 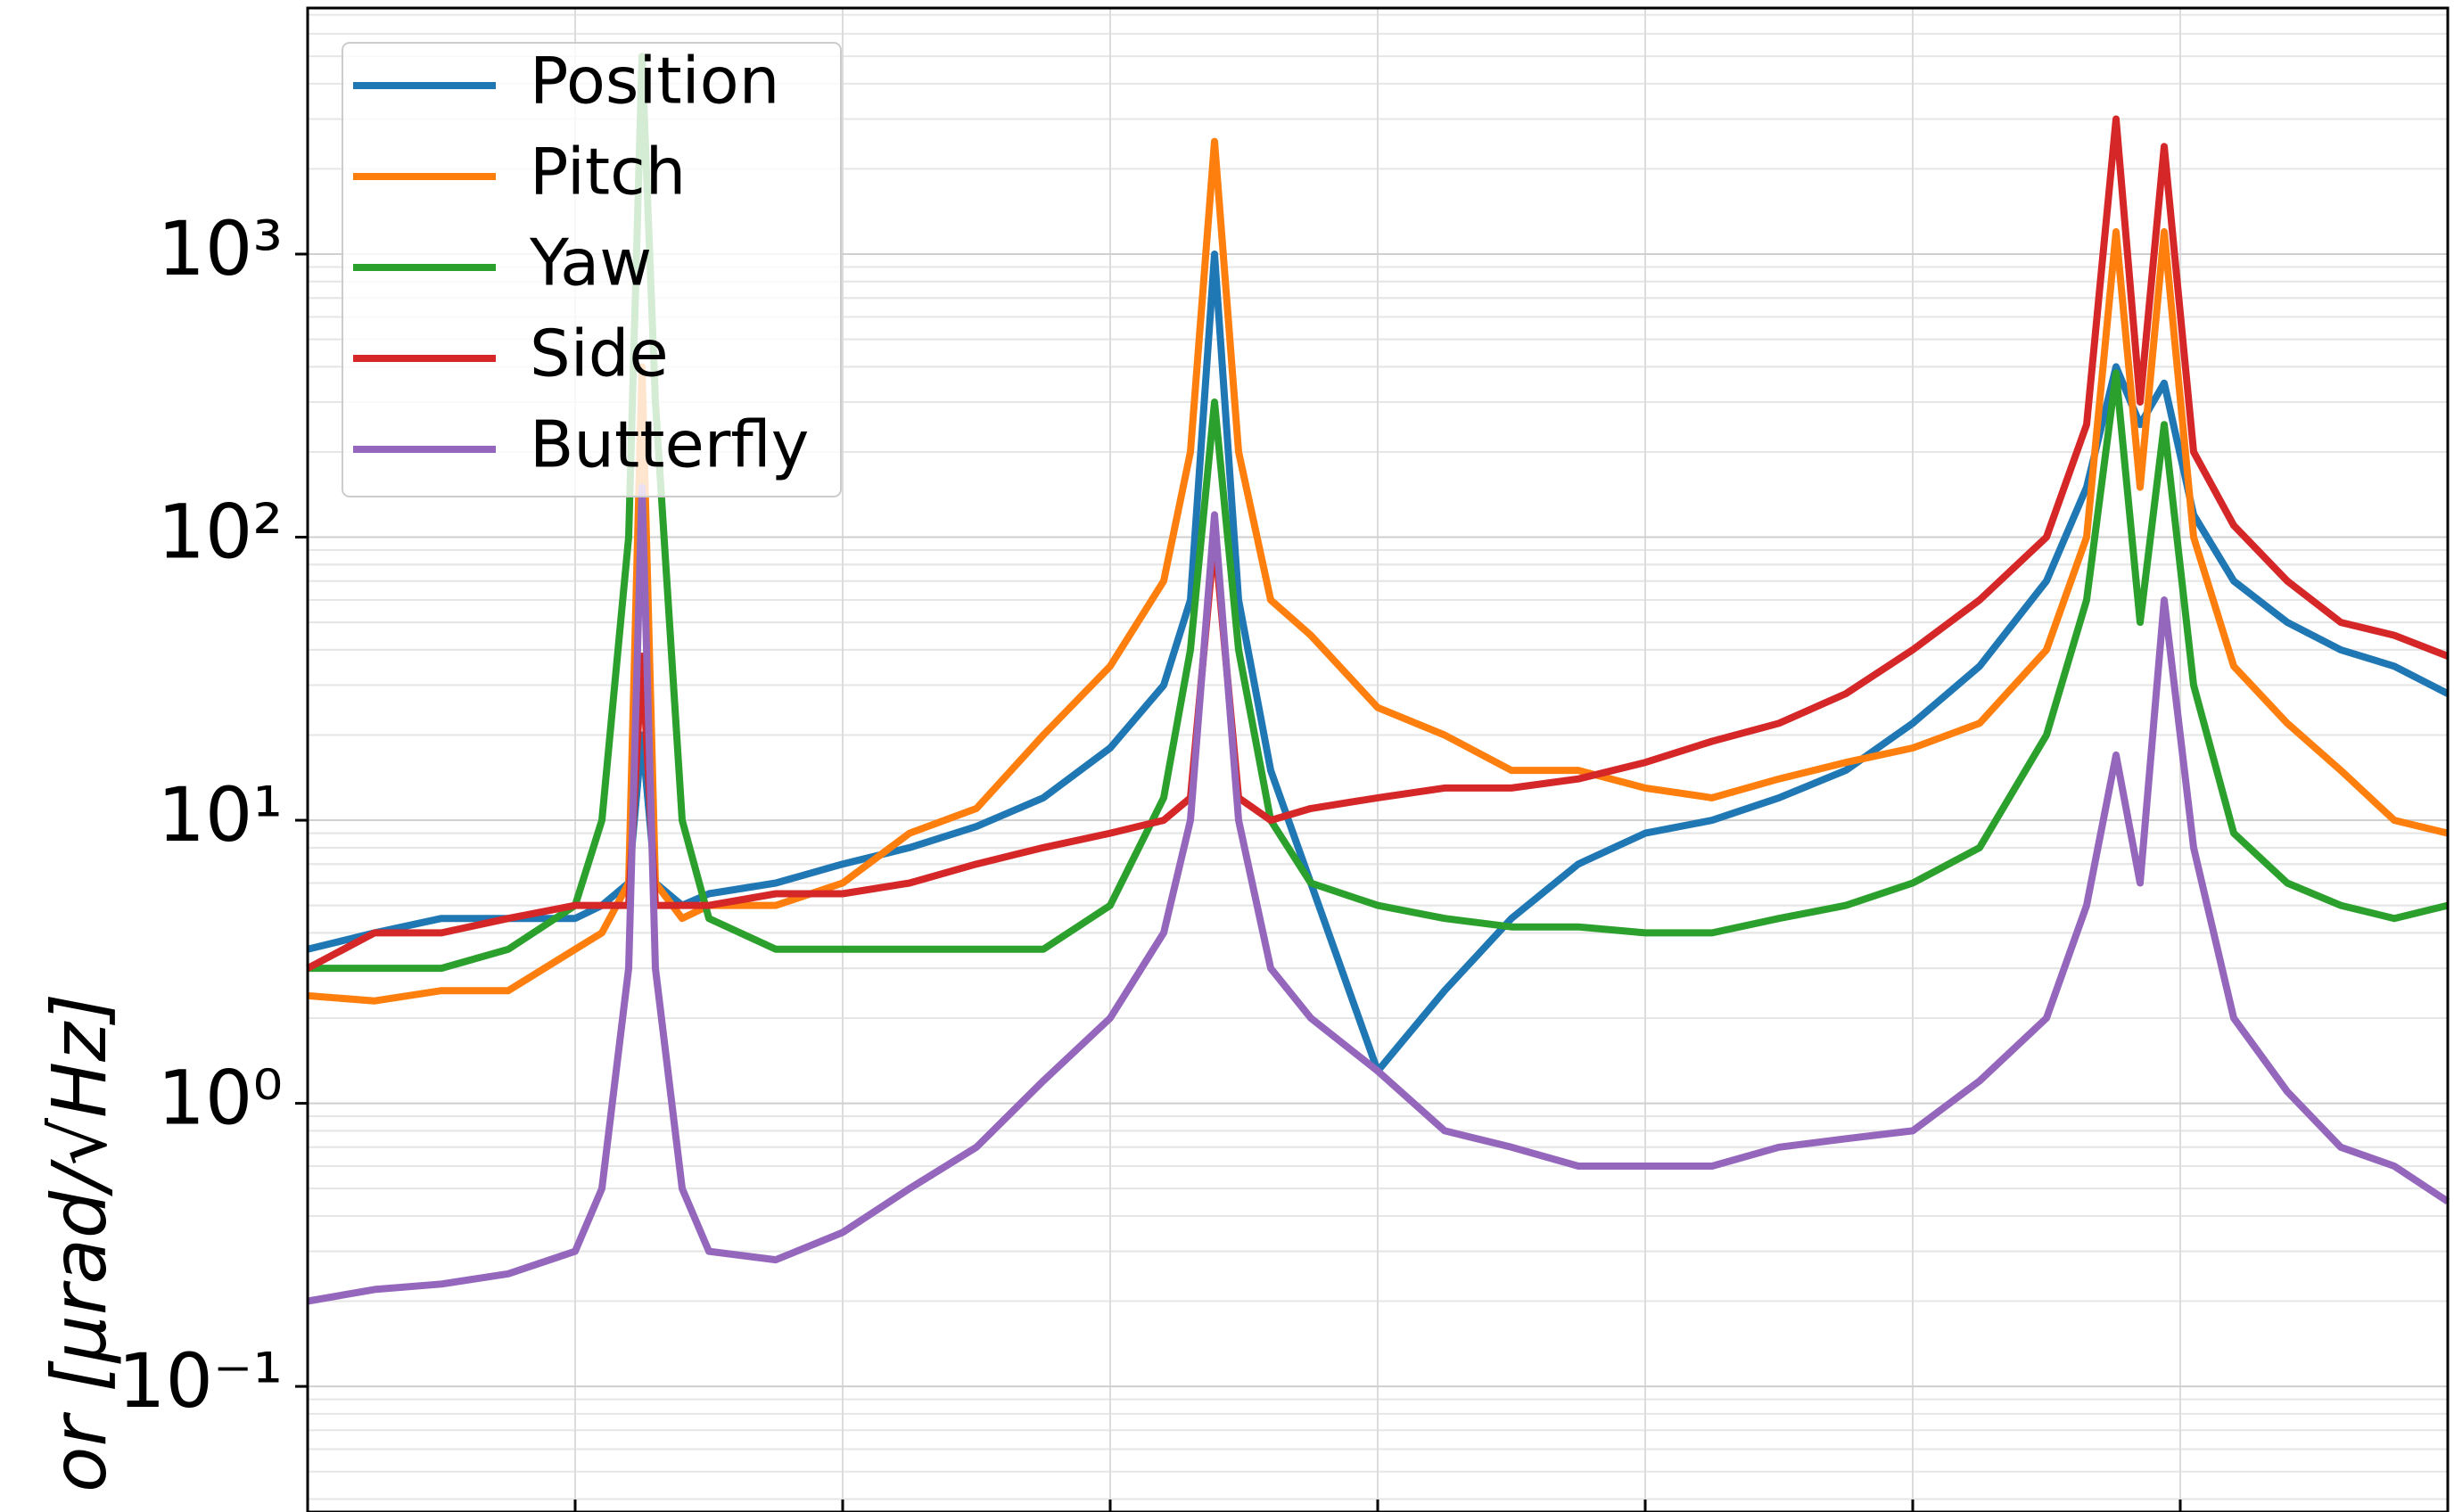 I want to click on legend: Position Pitch Yaw Side Butterfly, so click(x=592, y=269).